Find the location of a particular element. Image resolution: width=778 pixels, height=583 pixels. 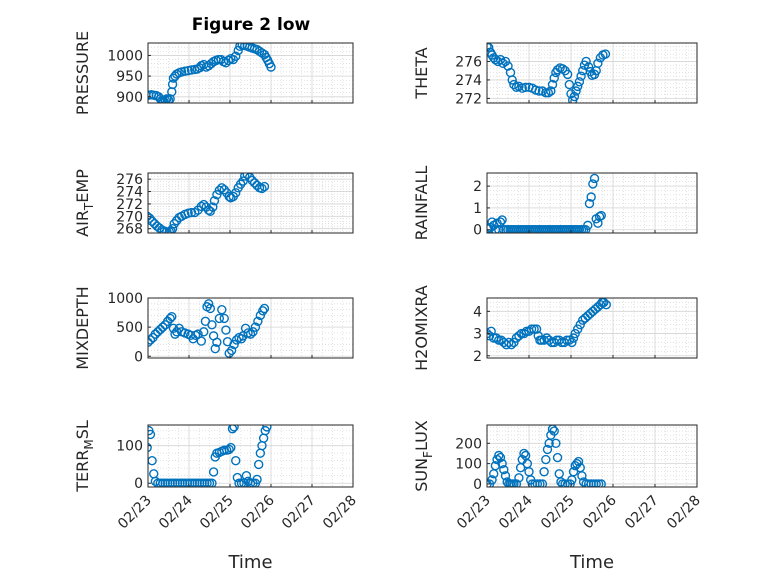

pressure-ylabel: PRESSURE is located at coordinates (82, 73).